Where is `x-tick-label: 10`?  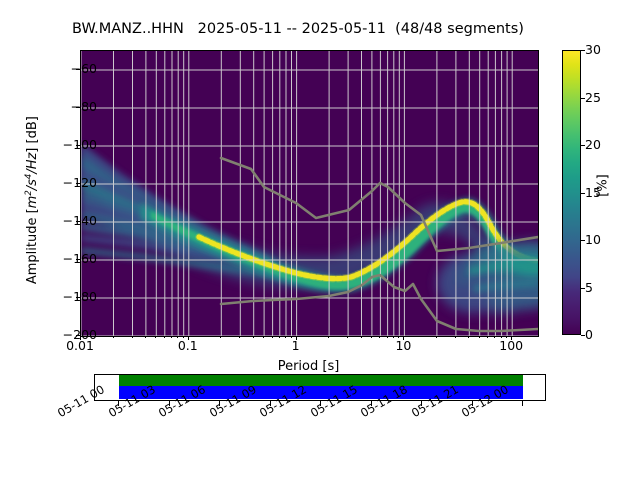 x-tick-label: 10 is located at coordinates (403, 345).